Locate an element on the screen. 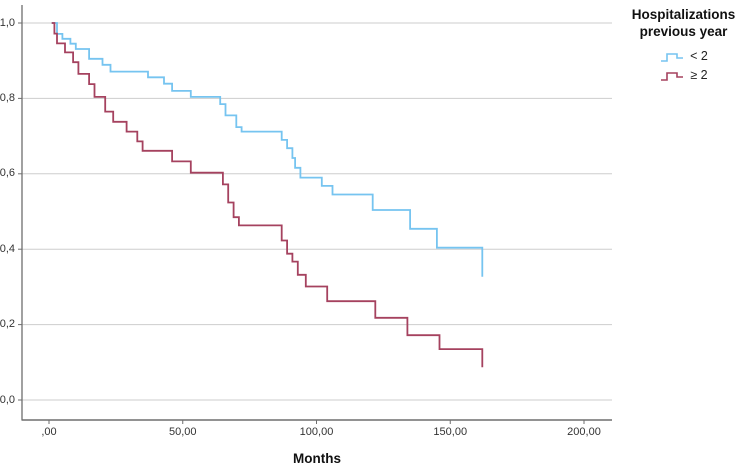 The image size is (750, 476). y-tick-label: 0,2 is located at coordinates (7, 324).